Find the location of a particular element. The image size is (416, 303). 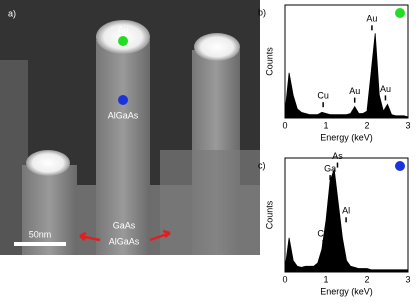

panel-label: a) is located at coordinates (12, 13).